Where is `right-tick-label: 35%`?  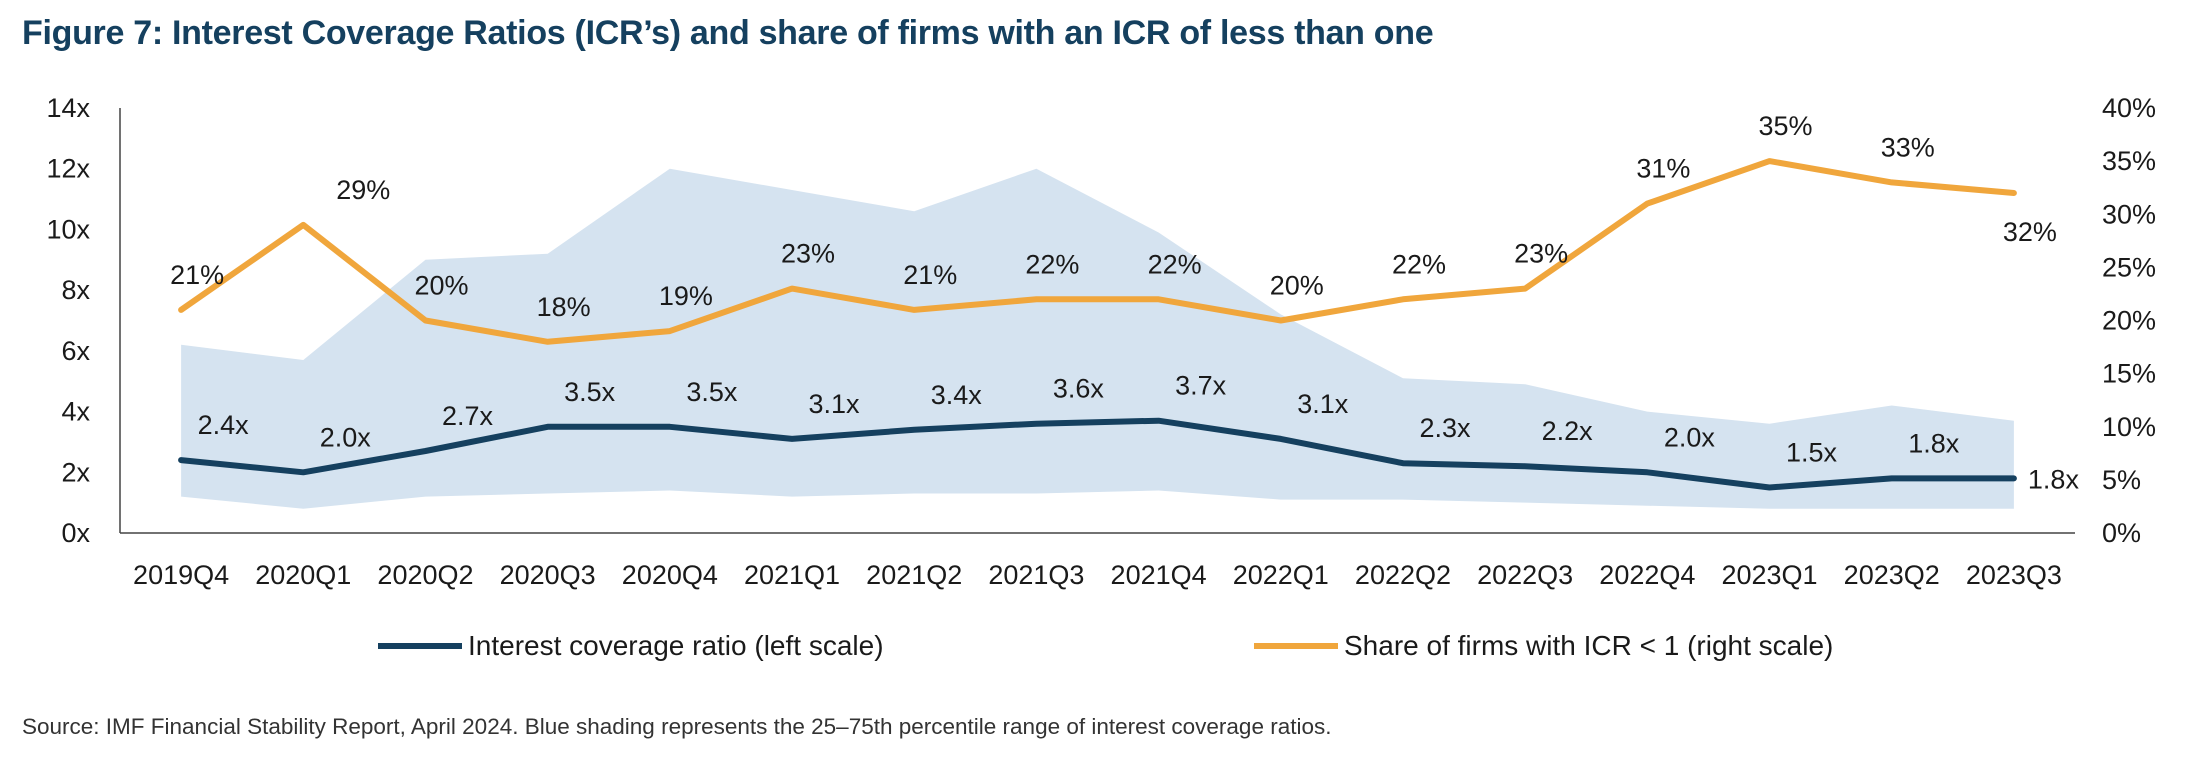 right-tick-label: 35% is located at coordinates (2129, 161).